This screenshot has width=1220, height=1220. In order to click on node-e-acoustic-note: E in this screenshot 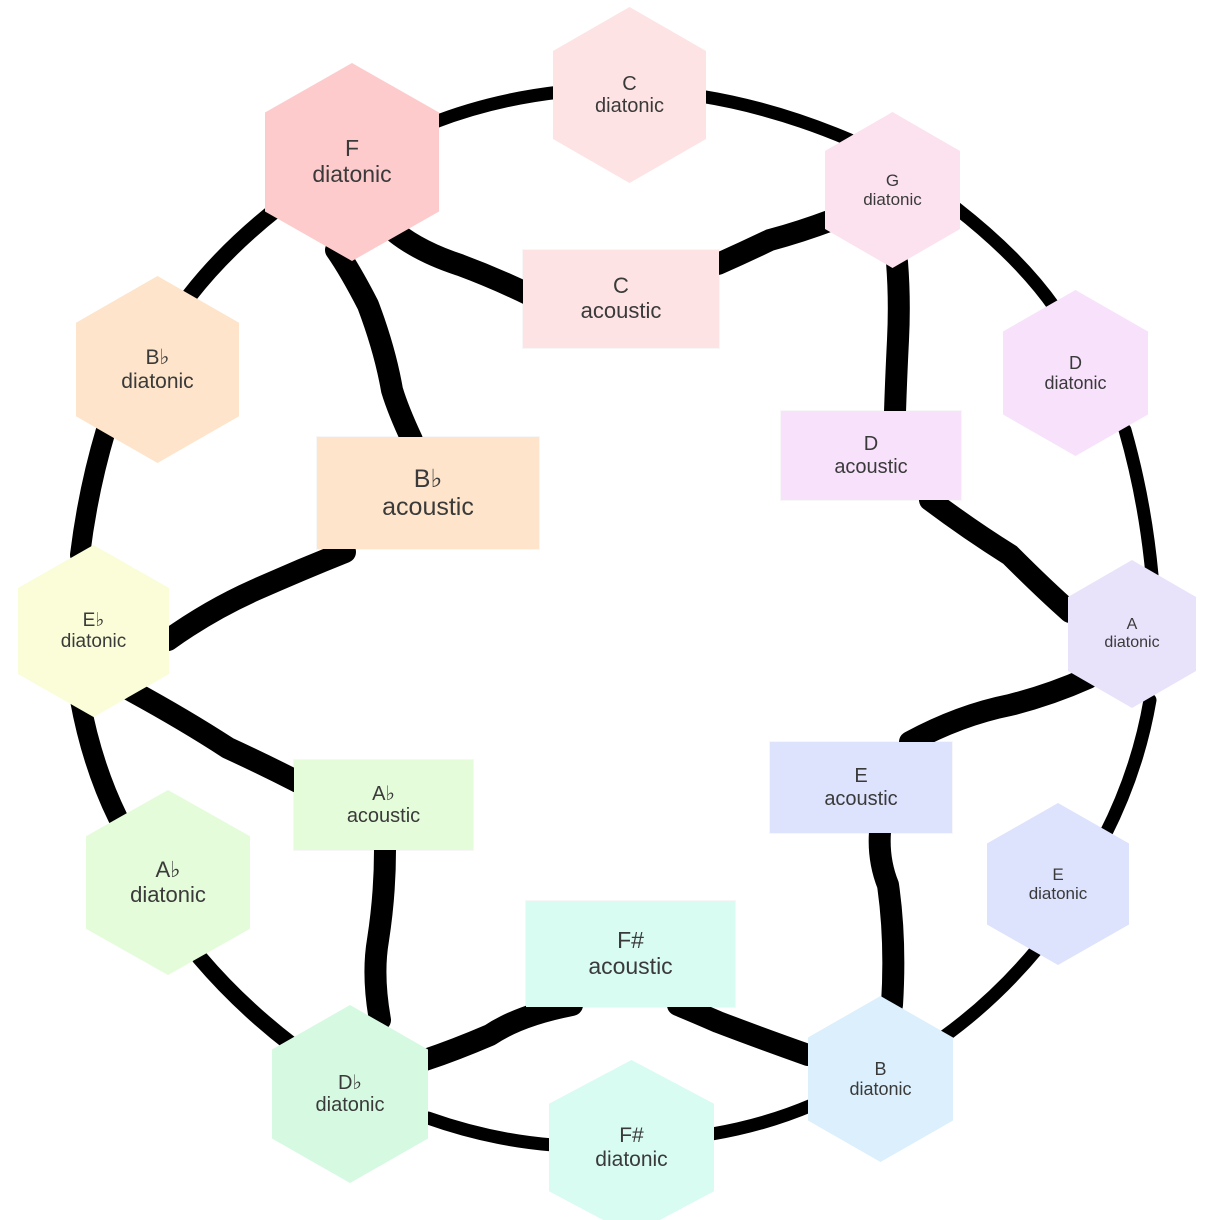, I will do `click(861, 776)`.